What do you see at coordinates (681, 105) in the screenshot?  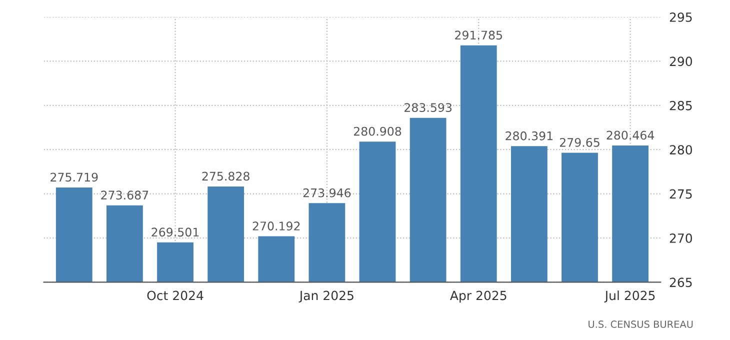 I see `y-tick-label: 285` at bounding box center [681, 105].